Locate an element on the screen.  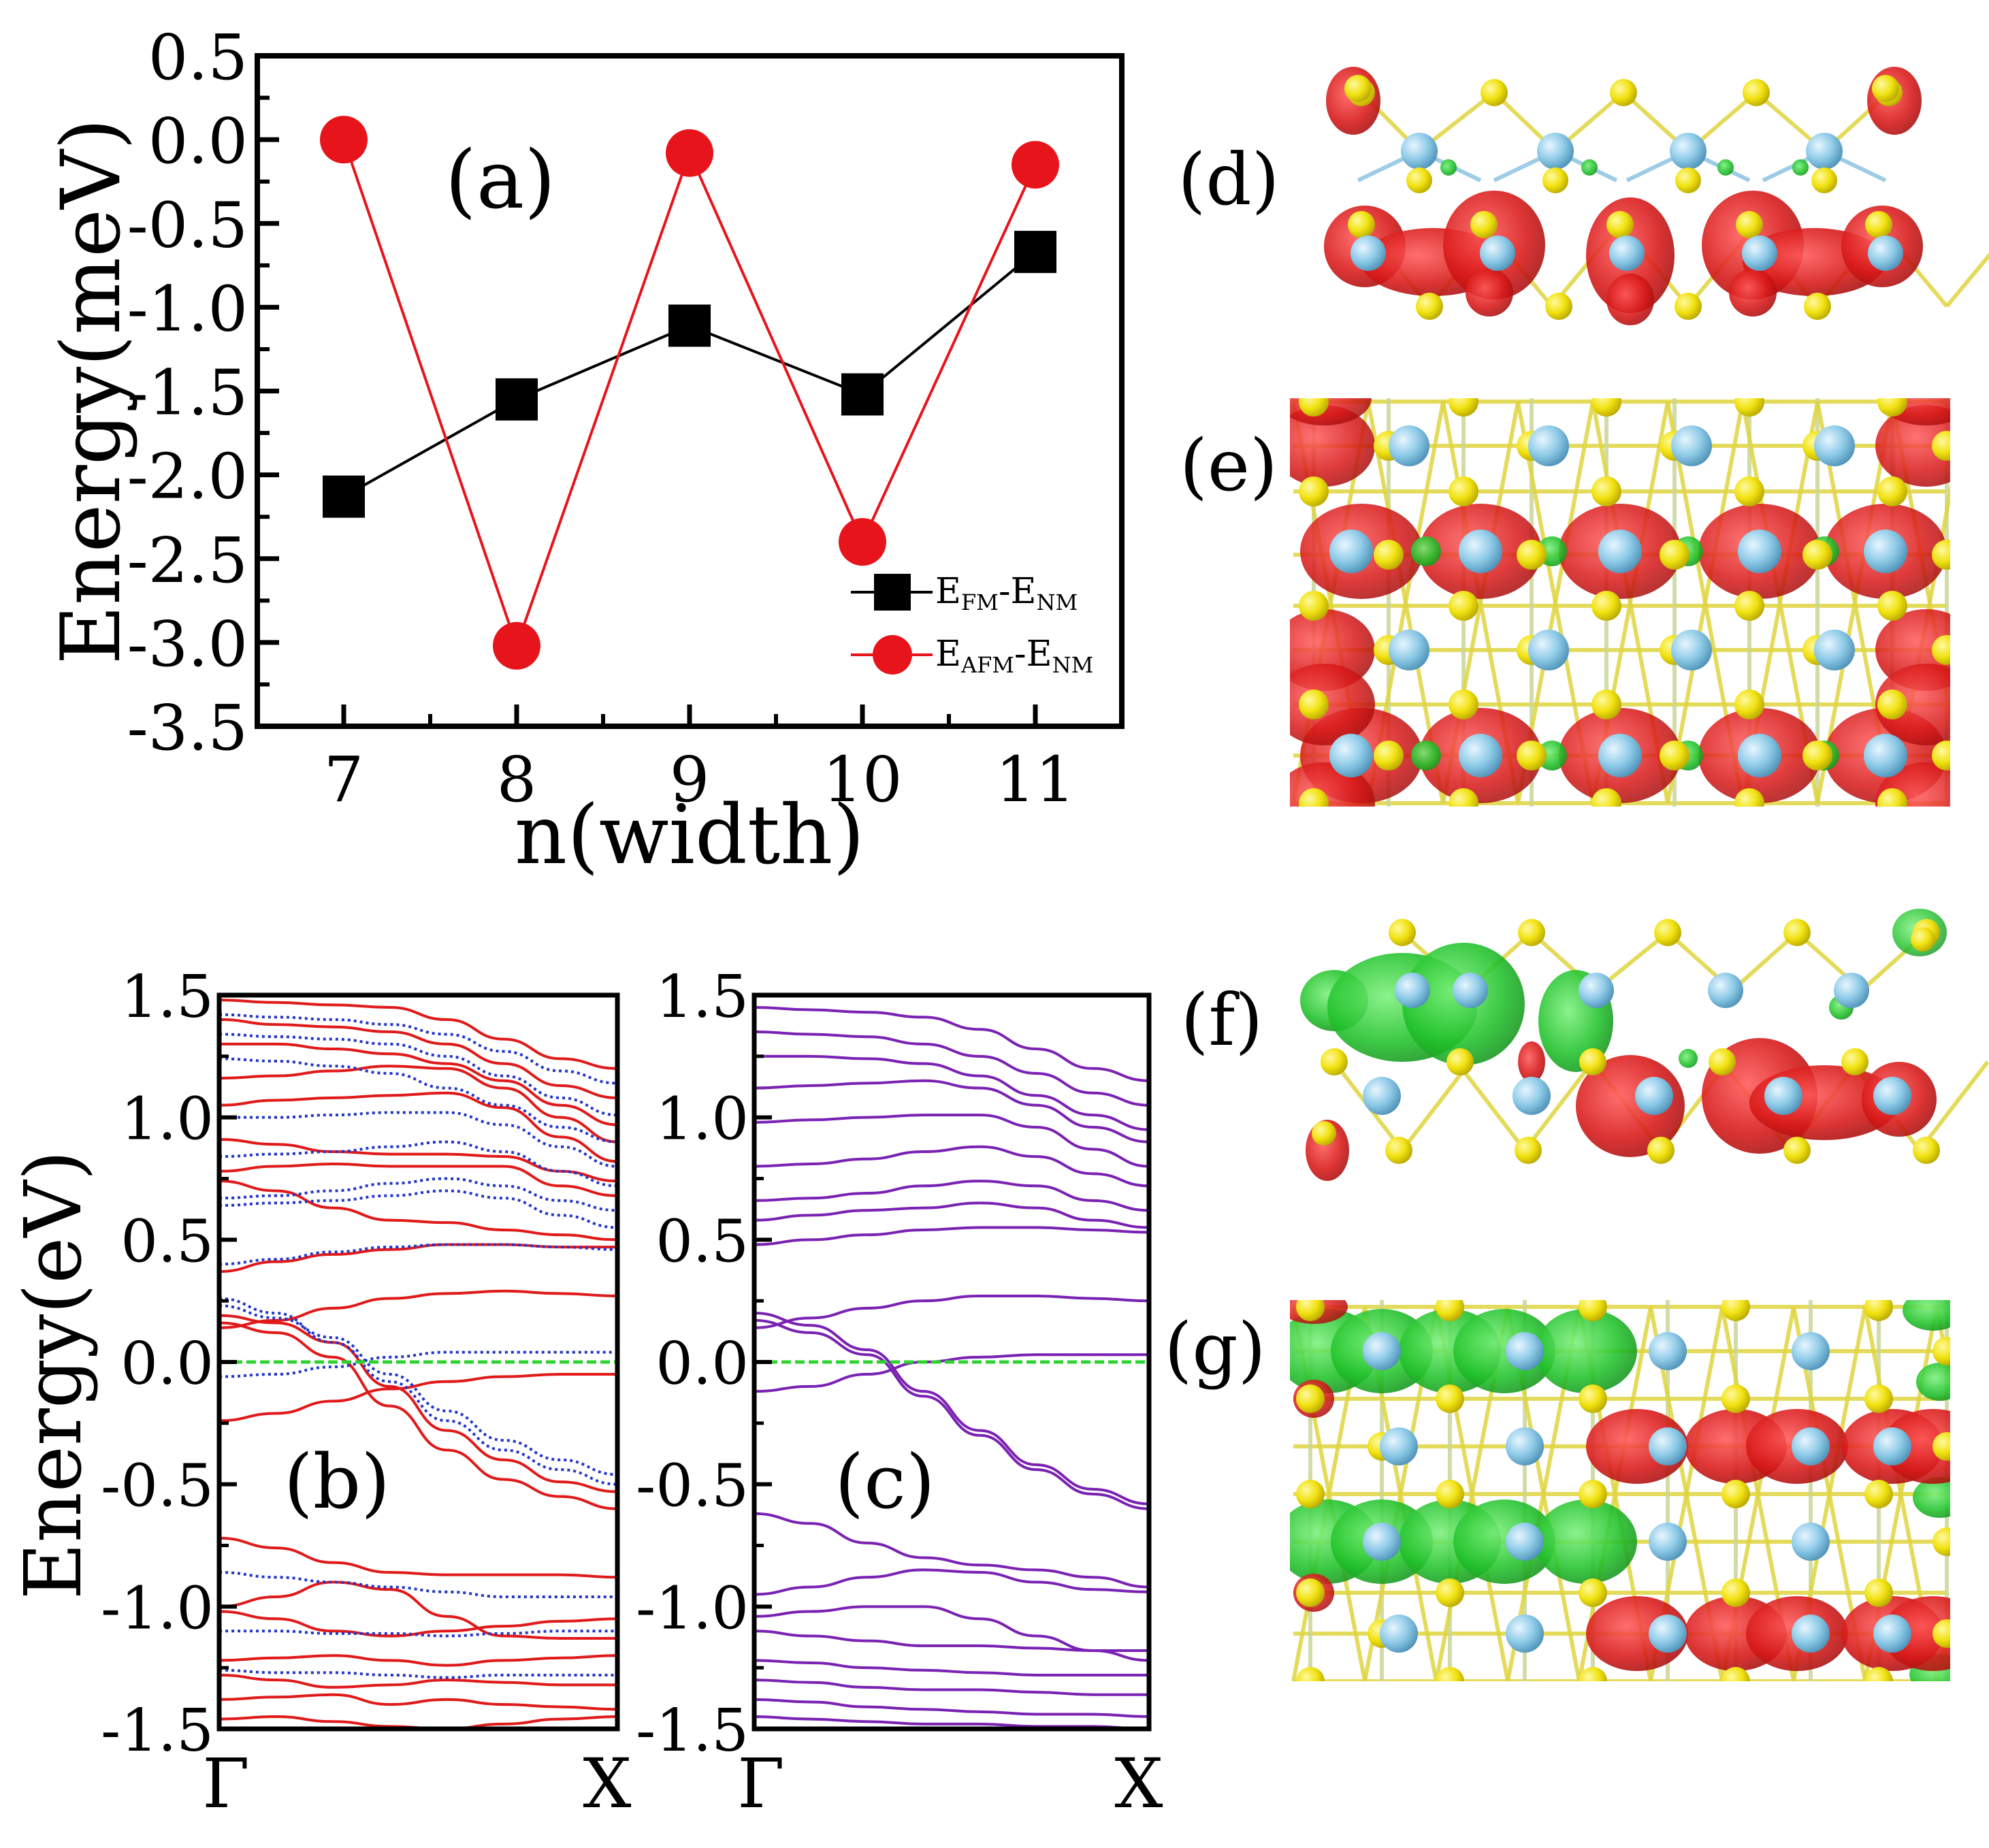
panel-b-bands is located at coordinates (419, 1364).